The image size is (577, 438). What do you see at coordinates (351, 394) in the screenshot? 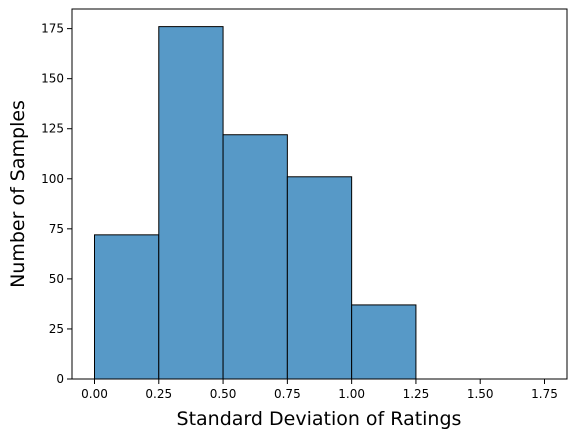
I see `x-tick-label: 1.00` at bounding box center [351, 394].